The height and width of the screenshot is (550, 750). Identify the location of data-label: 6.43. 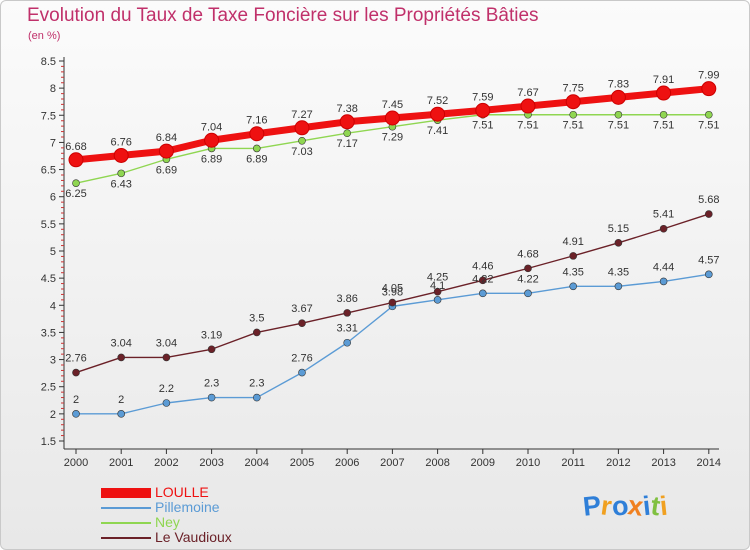
(120, 184).